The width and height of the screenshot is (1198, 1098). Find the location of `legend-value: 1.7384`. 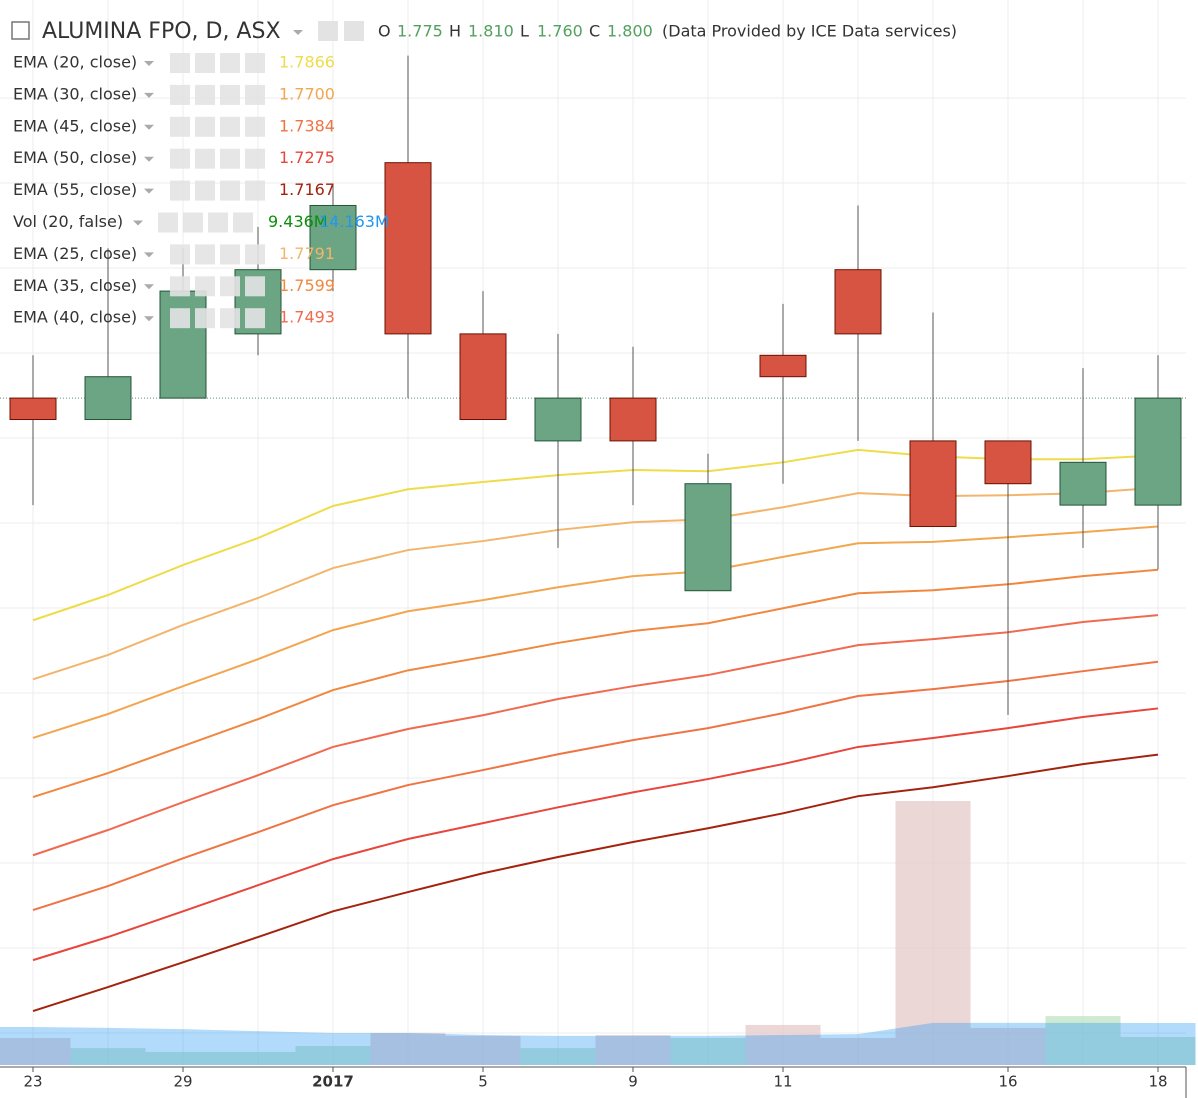

legend-value: 1.7384 is located at coordinates (307, 125).